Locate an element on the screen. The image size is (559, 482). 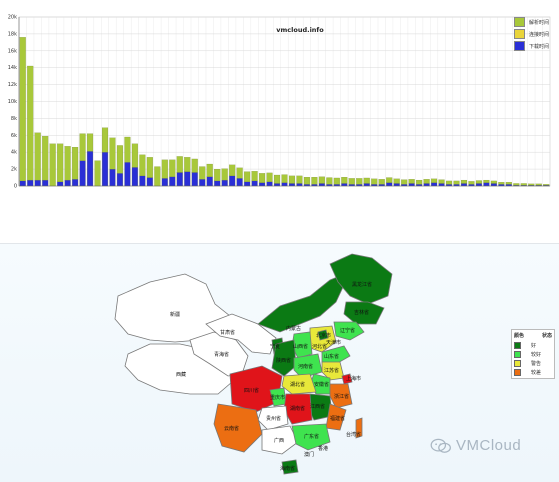
province-fujian is located at coordinates (336, 417).